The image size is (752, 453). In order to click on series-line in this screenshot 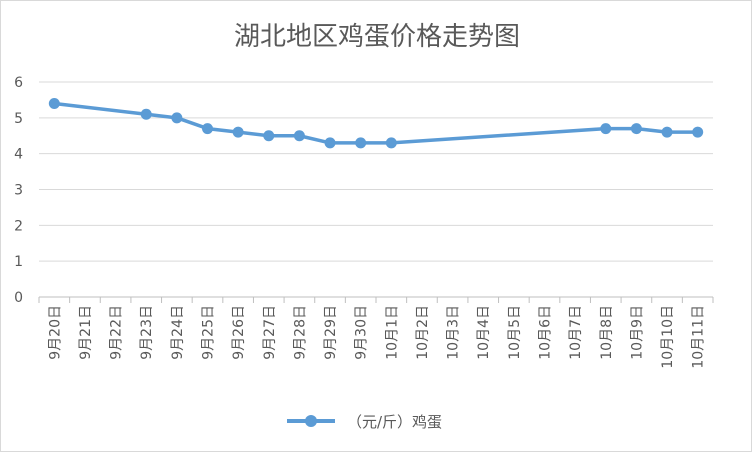, I will do `click(376, 123)`.